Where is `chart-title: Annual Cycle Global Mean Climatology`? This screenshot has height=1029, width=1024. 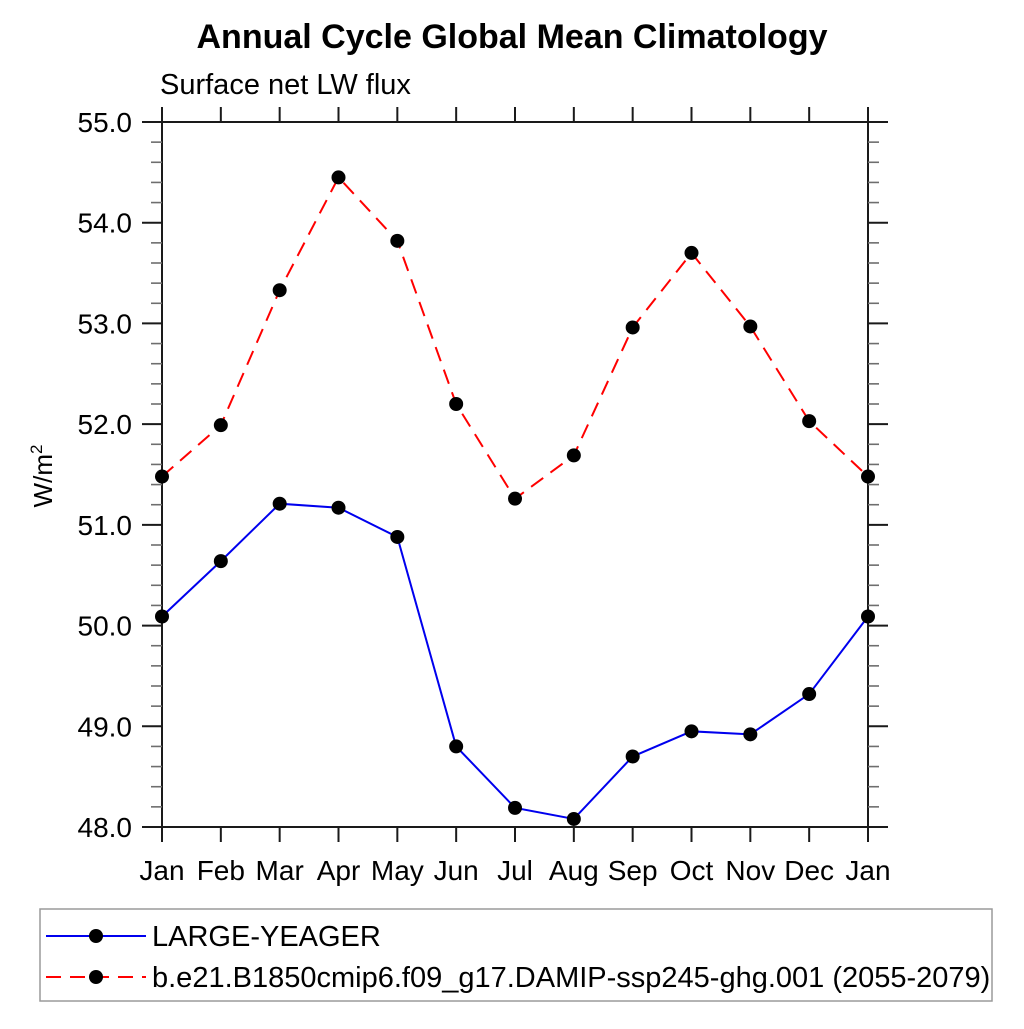
chart-title: Annual Cycle Global Mean Climatology is located at coordinates (512, 37).